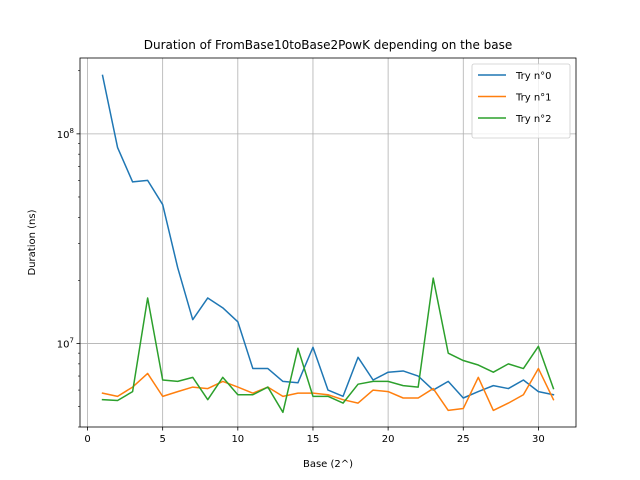 The height and width of the screenshot is (480, 640). What do you see at coordinates (65, 344) in the screenshot?
I see `y-tick-label: 10⁷` at bounding box center [65, 344].